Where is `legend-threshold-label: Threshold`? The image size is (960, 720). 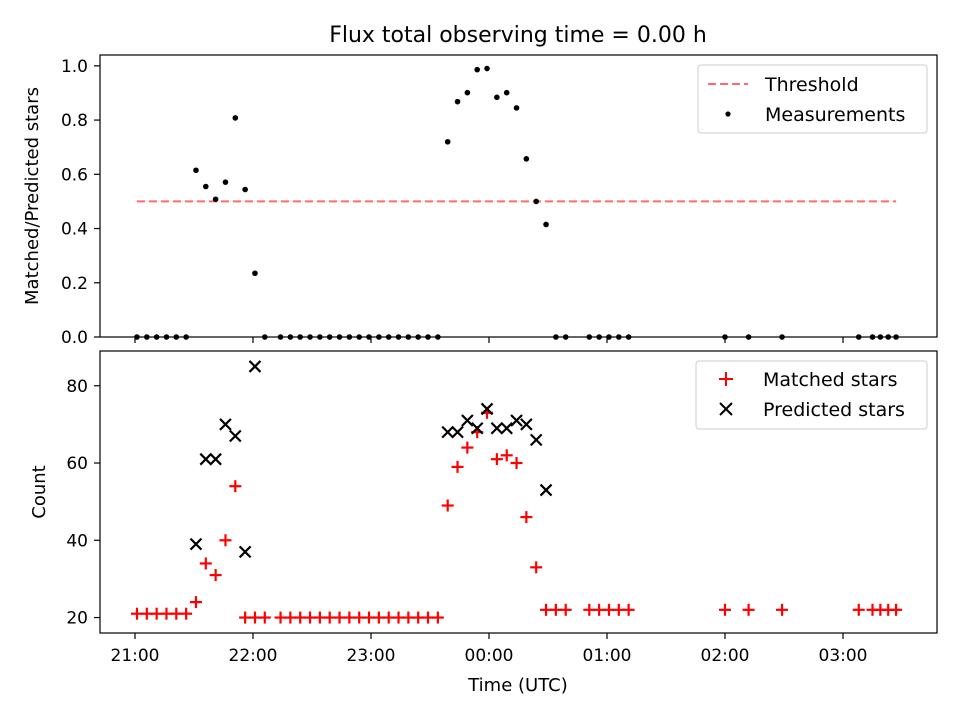
legend-threshold-label: Threshold is located at coordinates (811, 85).